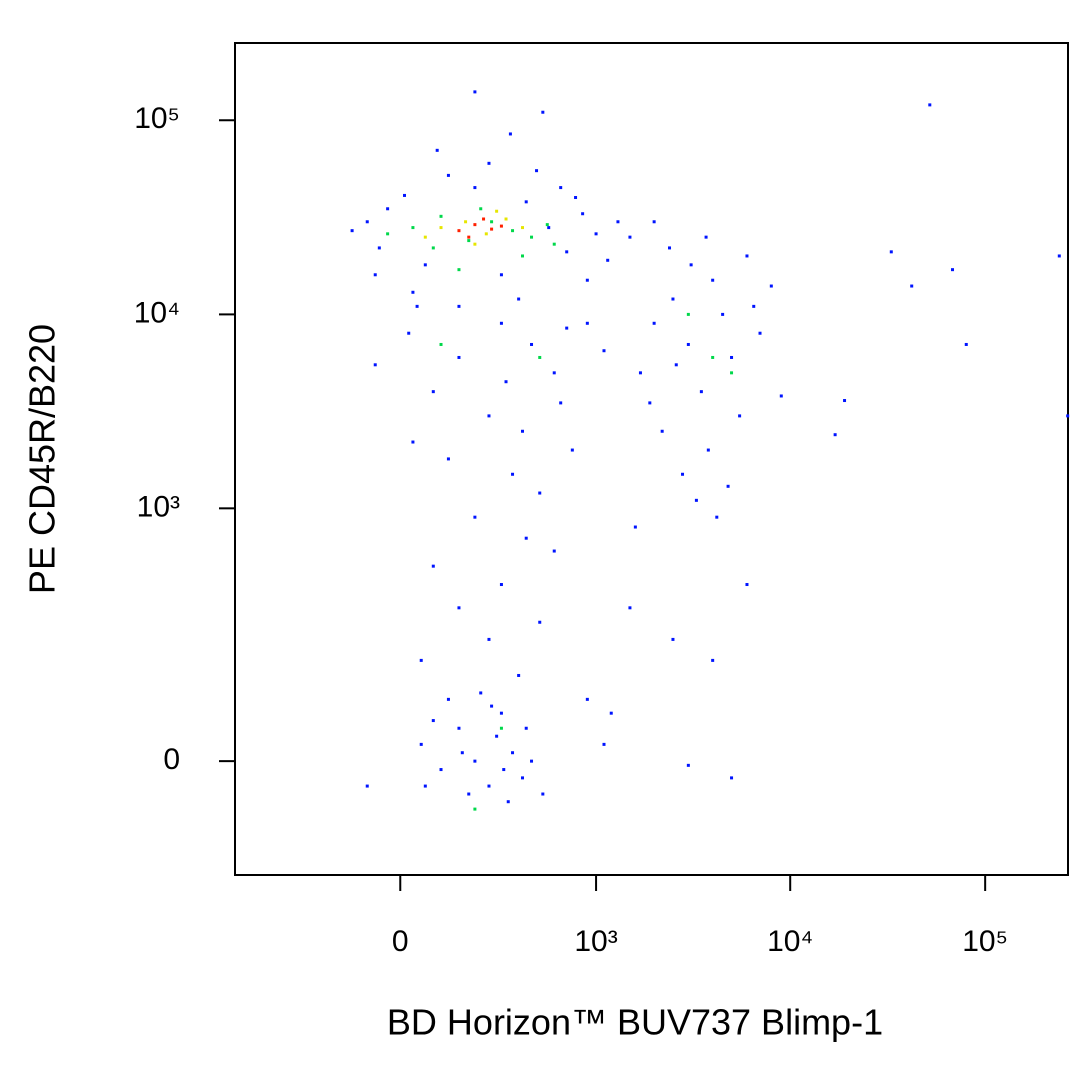 Image resolution: width=1086 pixels, height=1086 pixels. What do you see at coordinates (635, 1022) in the screenshot?
I see `x-axis-title: BD Horizon™ BUV737 Blimp-1` at bounding box center [635, 1022].